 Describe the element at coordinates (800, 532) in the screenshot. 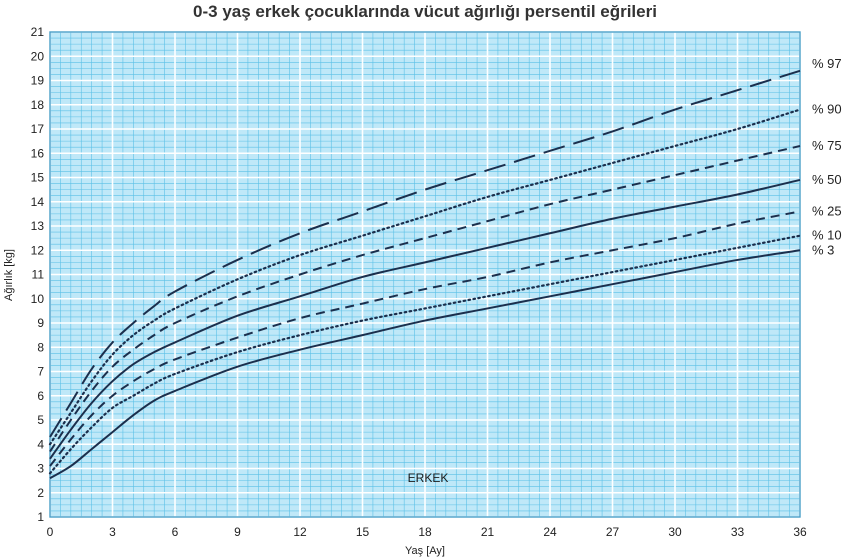

I see `x-tick-label: 36` at that location.